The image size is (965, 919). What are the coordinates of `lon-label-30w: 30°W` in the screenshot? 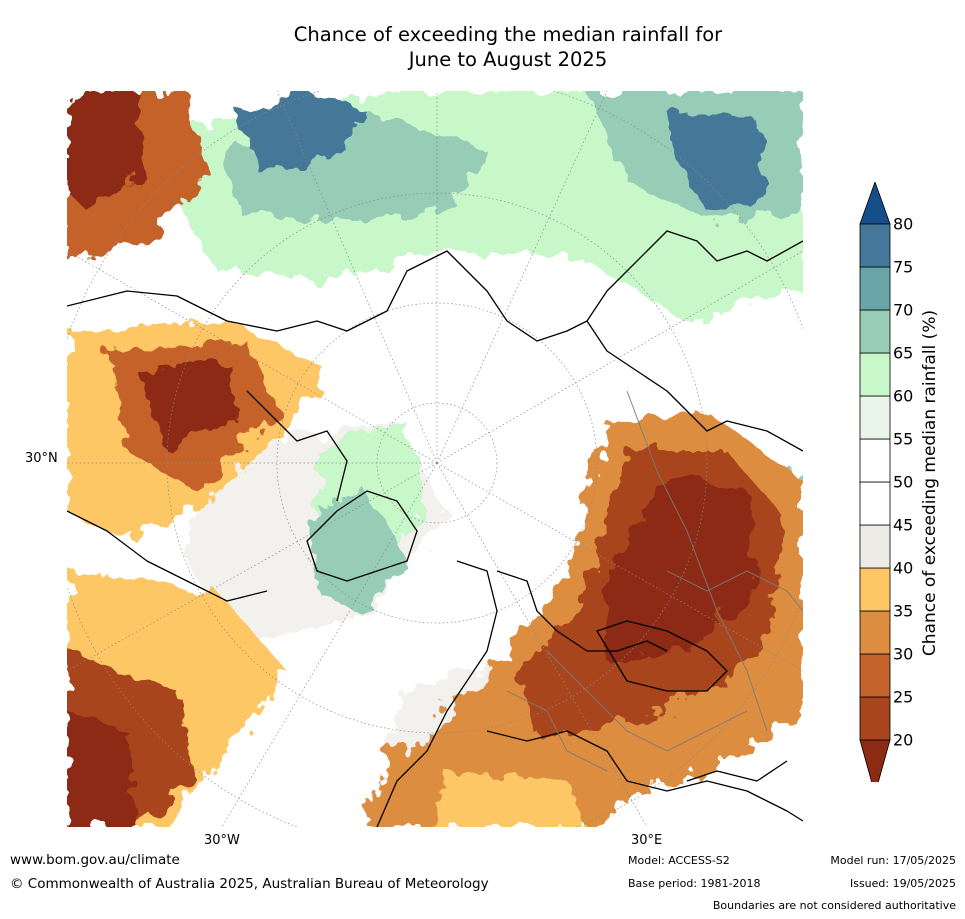 It's located at (222, 840).